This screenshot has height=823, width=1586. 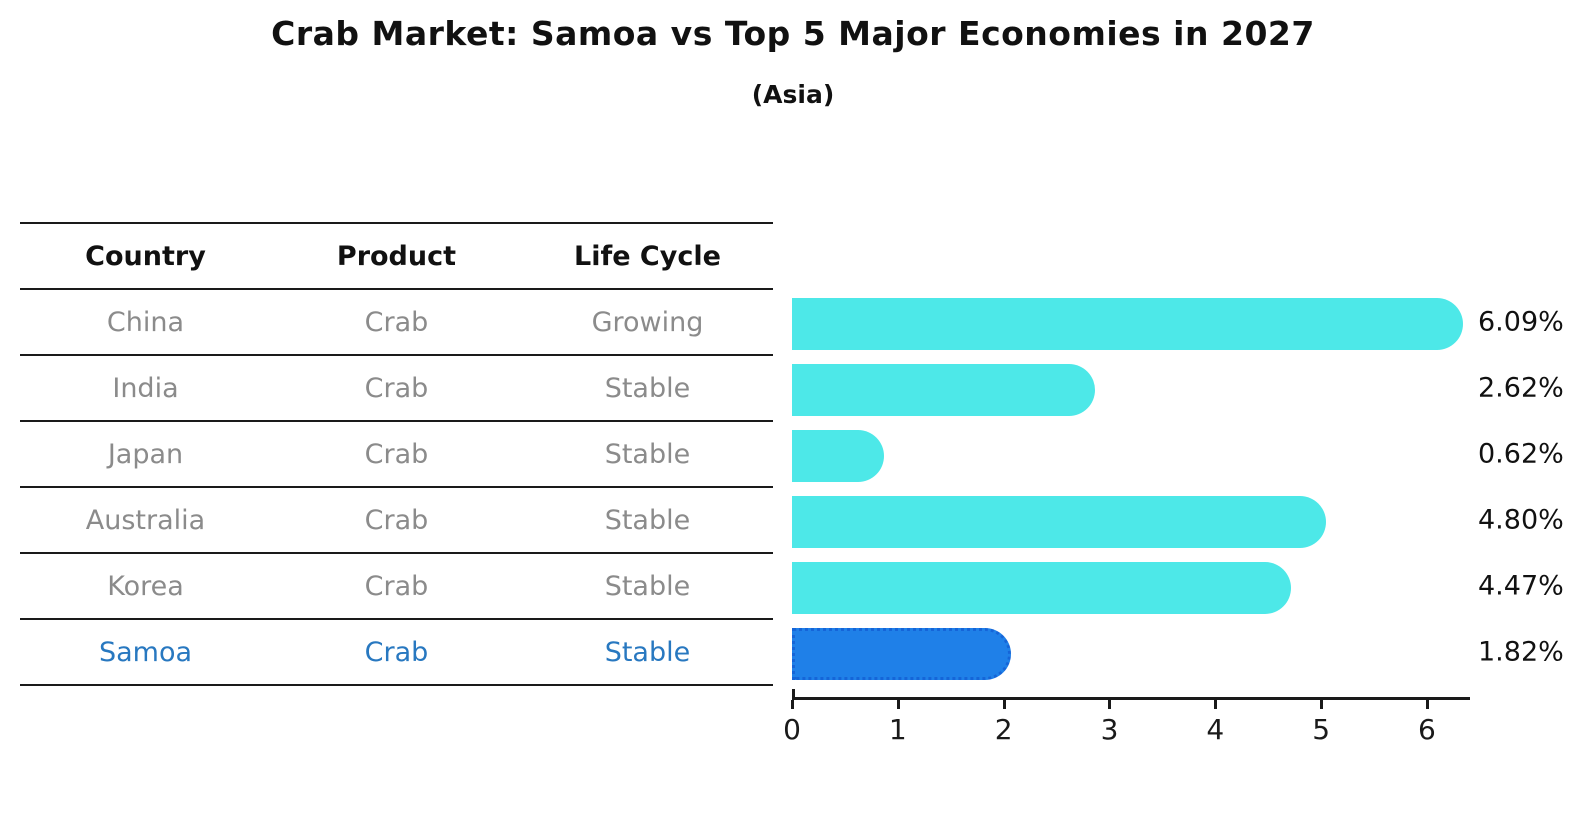 What do you see at coordinates (145, 652) in the screenshot?
I see `cell-country: Samoa` at bounding box center [145, 652].